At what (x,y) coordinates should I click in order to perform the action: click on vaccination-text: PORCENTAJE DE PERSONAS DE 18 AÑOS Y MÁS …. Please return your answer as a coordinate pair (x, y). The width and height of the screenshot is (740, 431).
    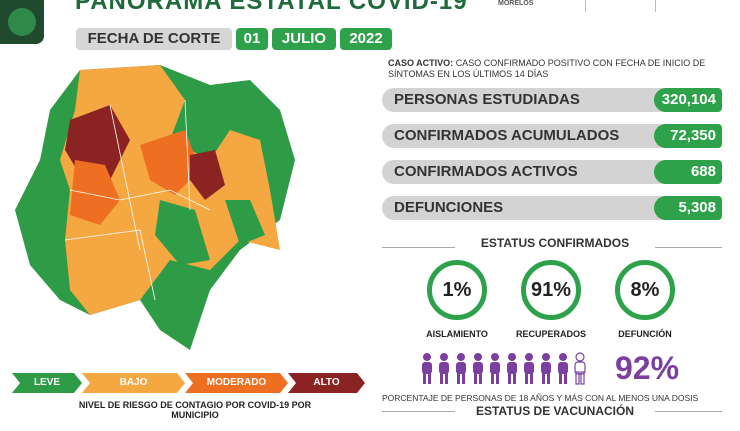
    Looking at the image, I should click on (540, 398).